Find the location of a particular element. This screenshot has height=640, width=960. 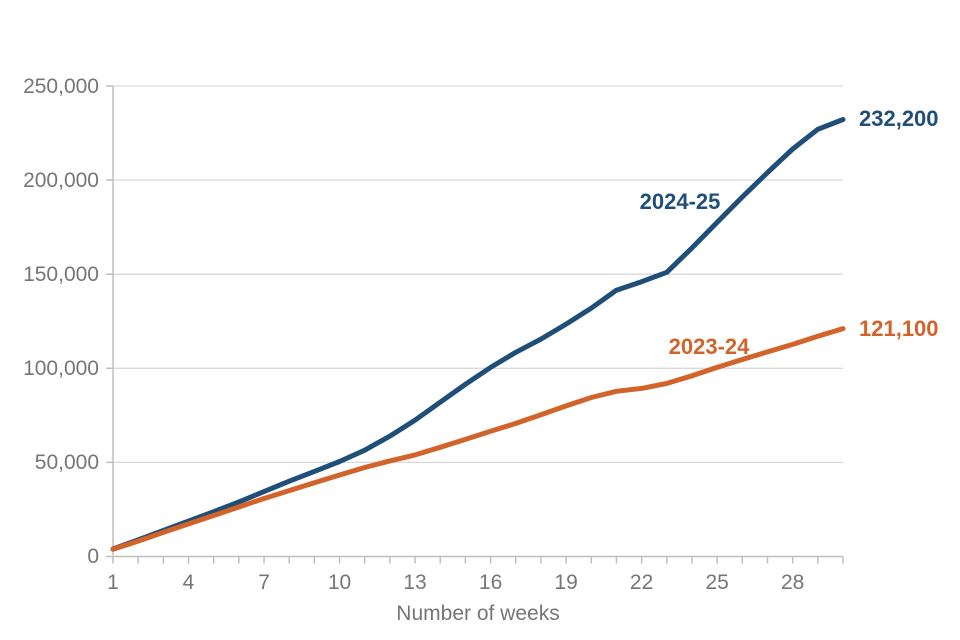

series-end-value-label-2023-24: 121,100 is located at coordinates (899, 328).